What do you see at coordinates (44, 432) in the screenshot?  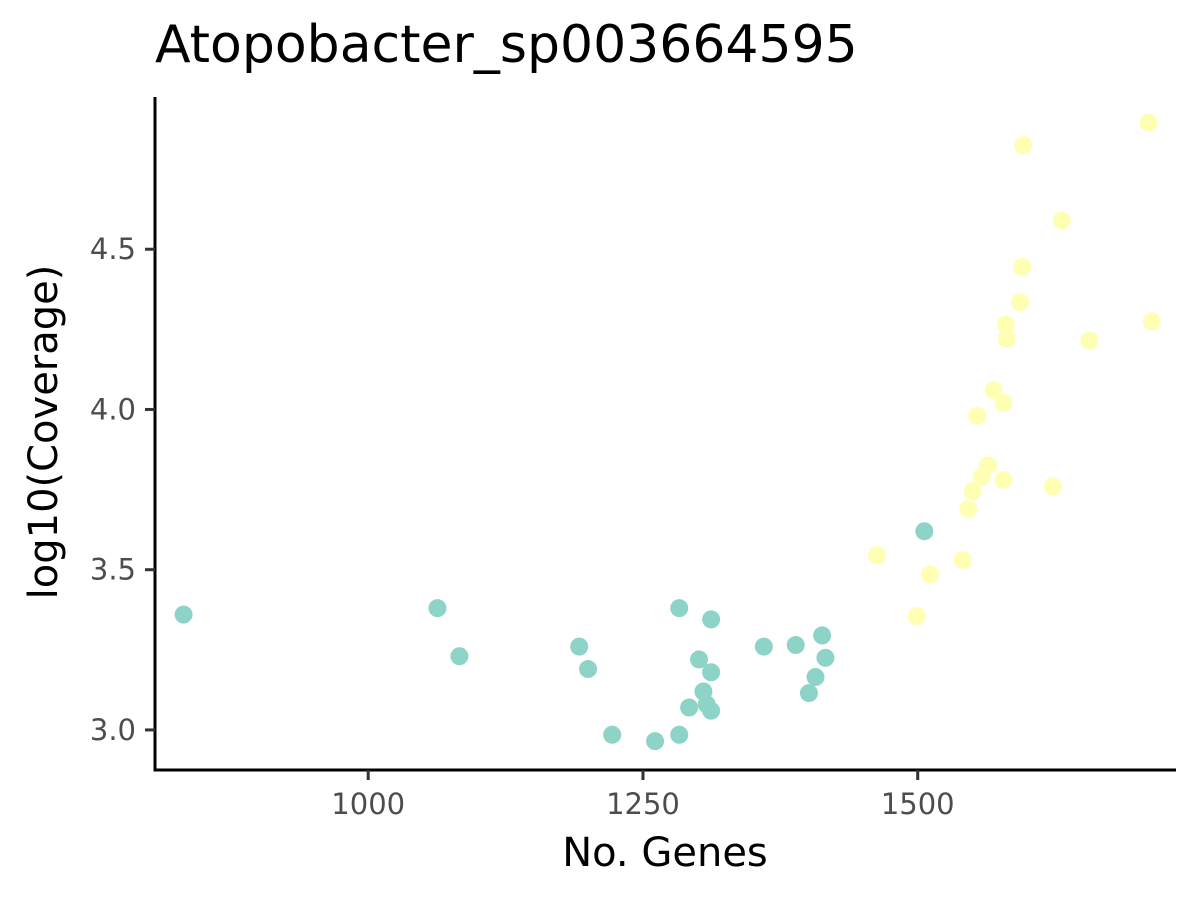 I see `y-axis-label: log10(Coverage)` at bounding box center [44, 432].